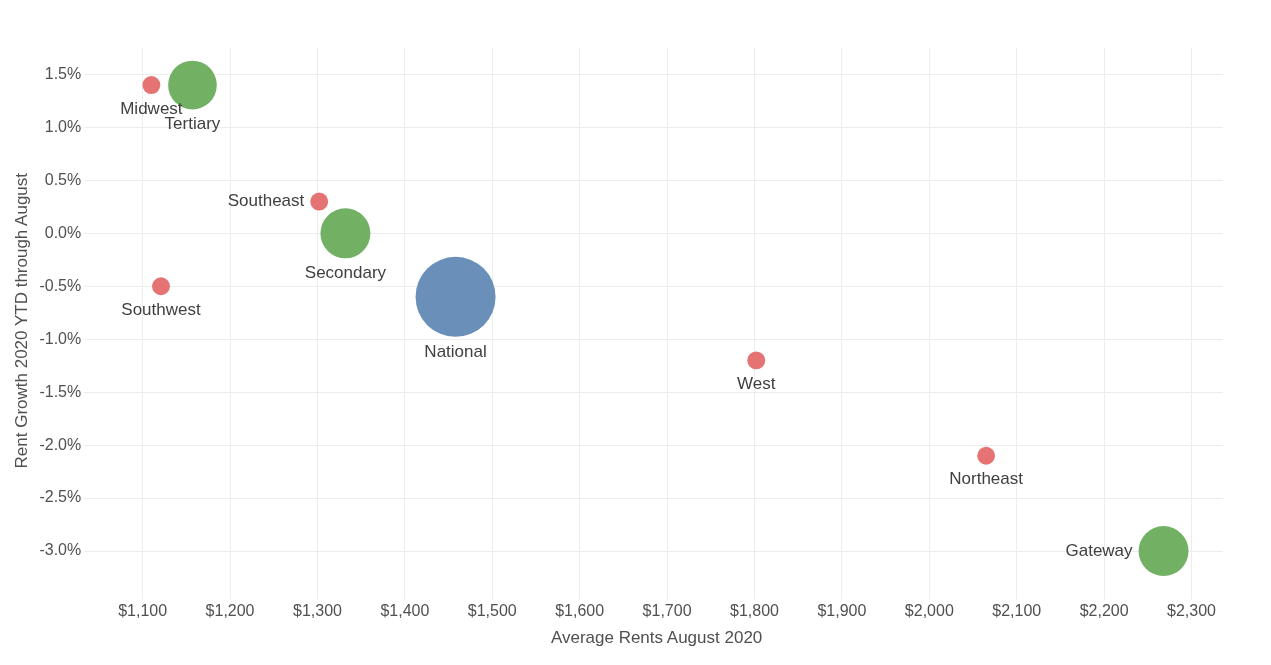 This screenshot has width=1271, height=665. What do you see at coordinates (63, 126) in the screenshot?
I see `y-tick-label: 1.0%` at bounding box center [63, 126].